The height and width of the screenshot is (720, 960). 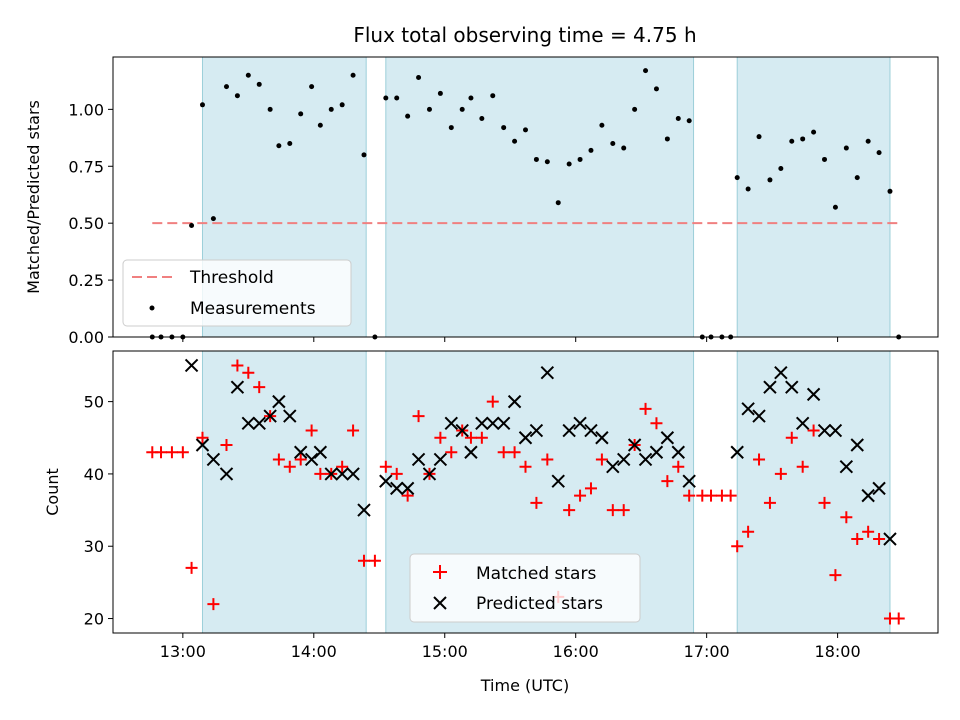 I want to click on legend-threshold-label: Threshold, so click(x=231, y=278).